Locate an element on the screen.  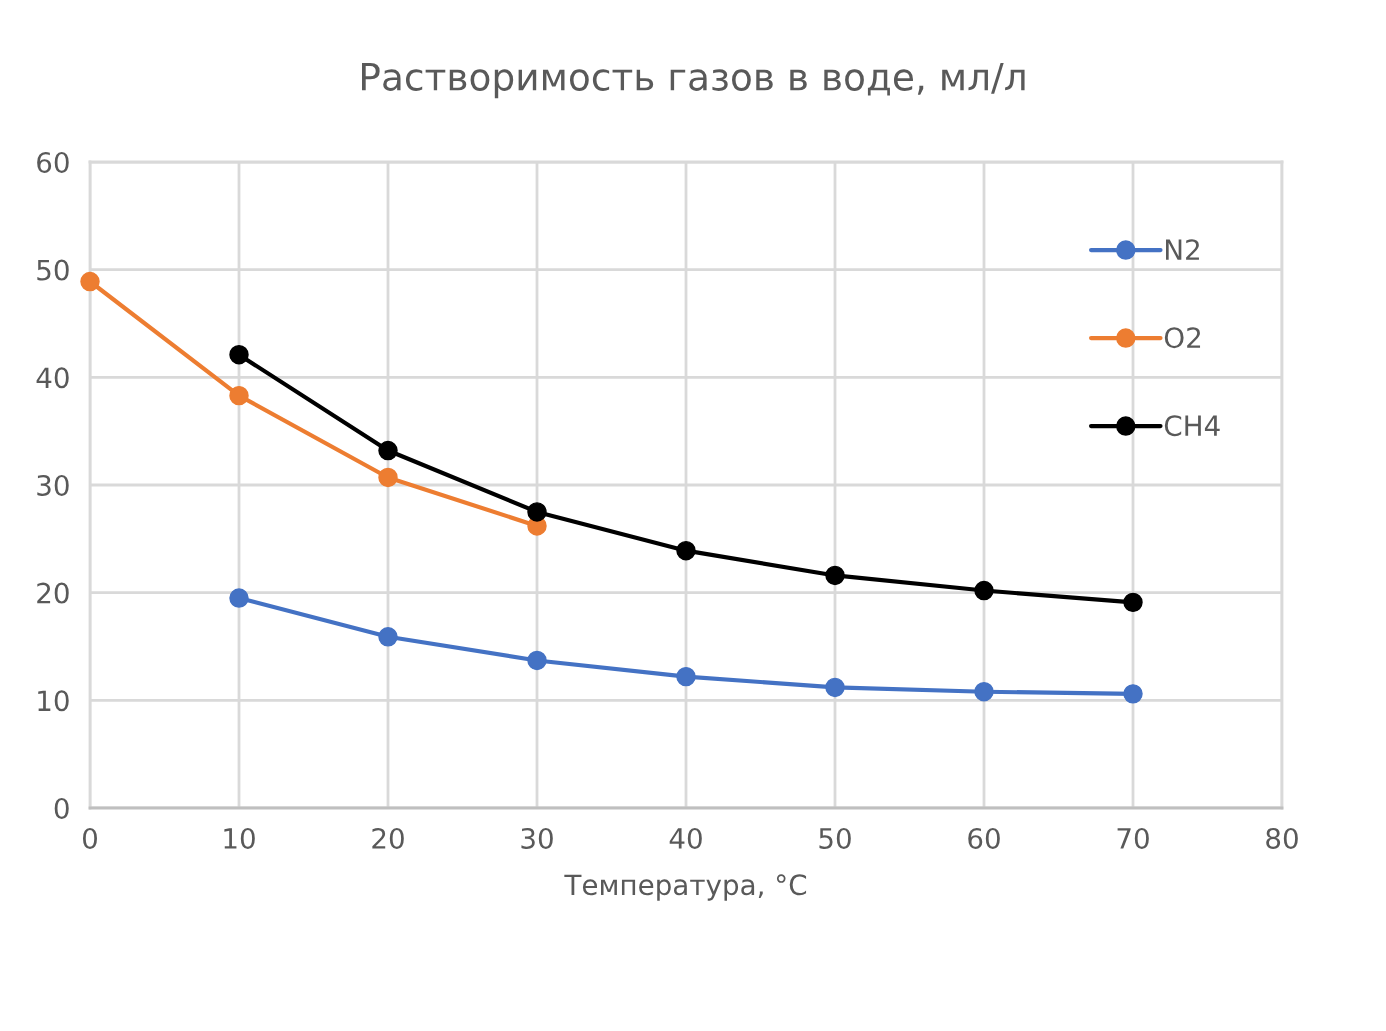
legend-label: N2 is located at coordinates (1182, 249).